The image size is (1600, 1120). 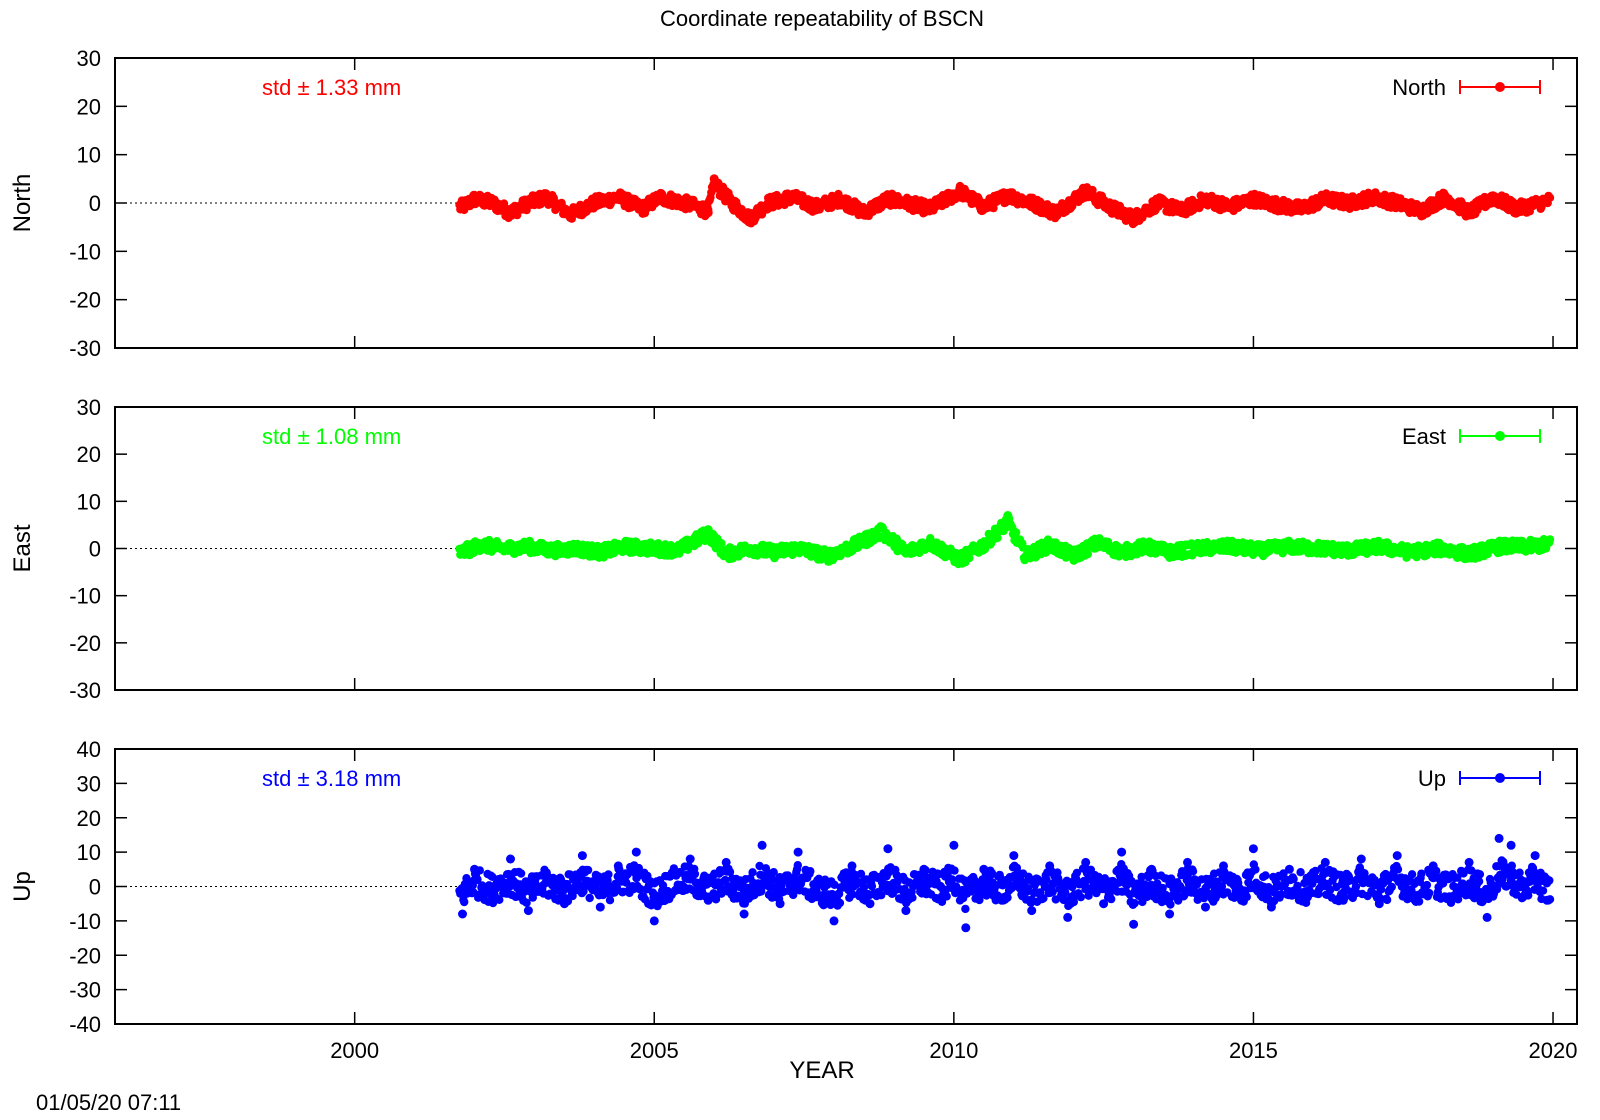 I want to click on up-y-tick-label: 20, so click(x=89, y=818).